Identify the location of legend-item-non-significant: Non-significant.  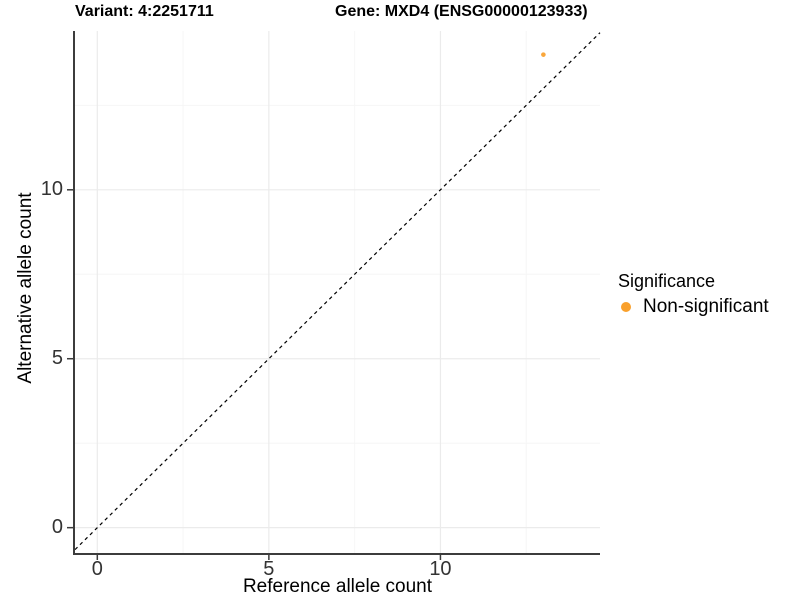
(693, 307).